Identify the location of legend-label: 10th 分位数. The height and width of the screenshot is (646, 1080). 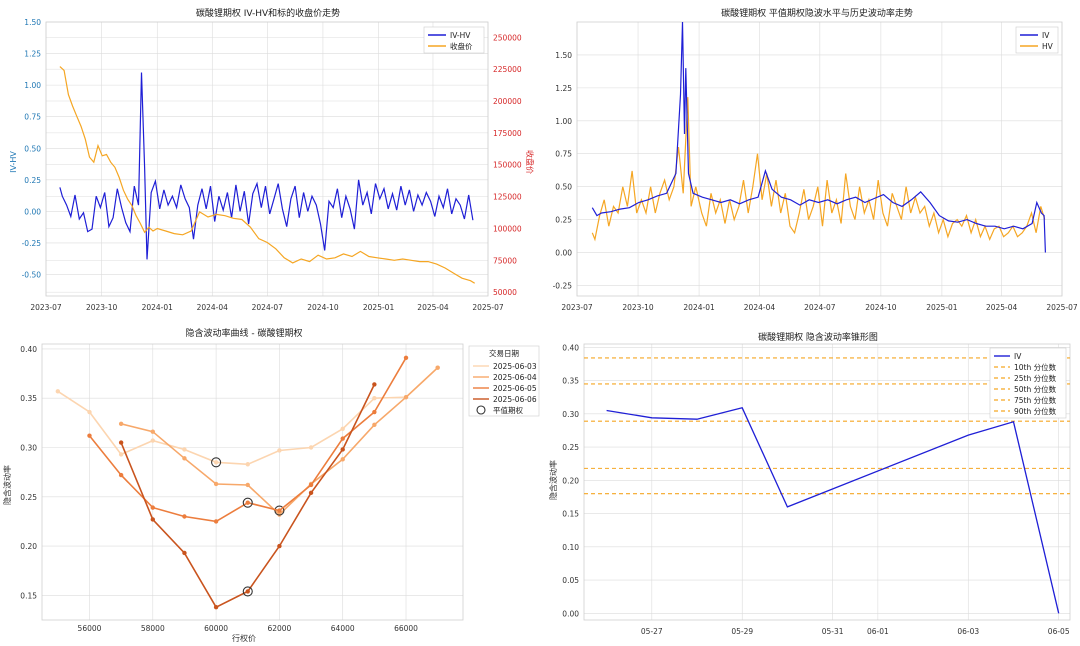
(1035, 367).